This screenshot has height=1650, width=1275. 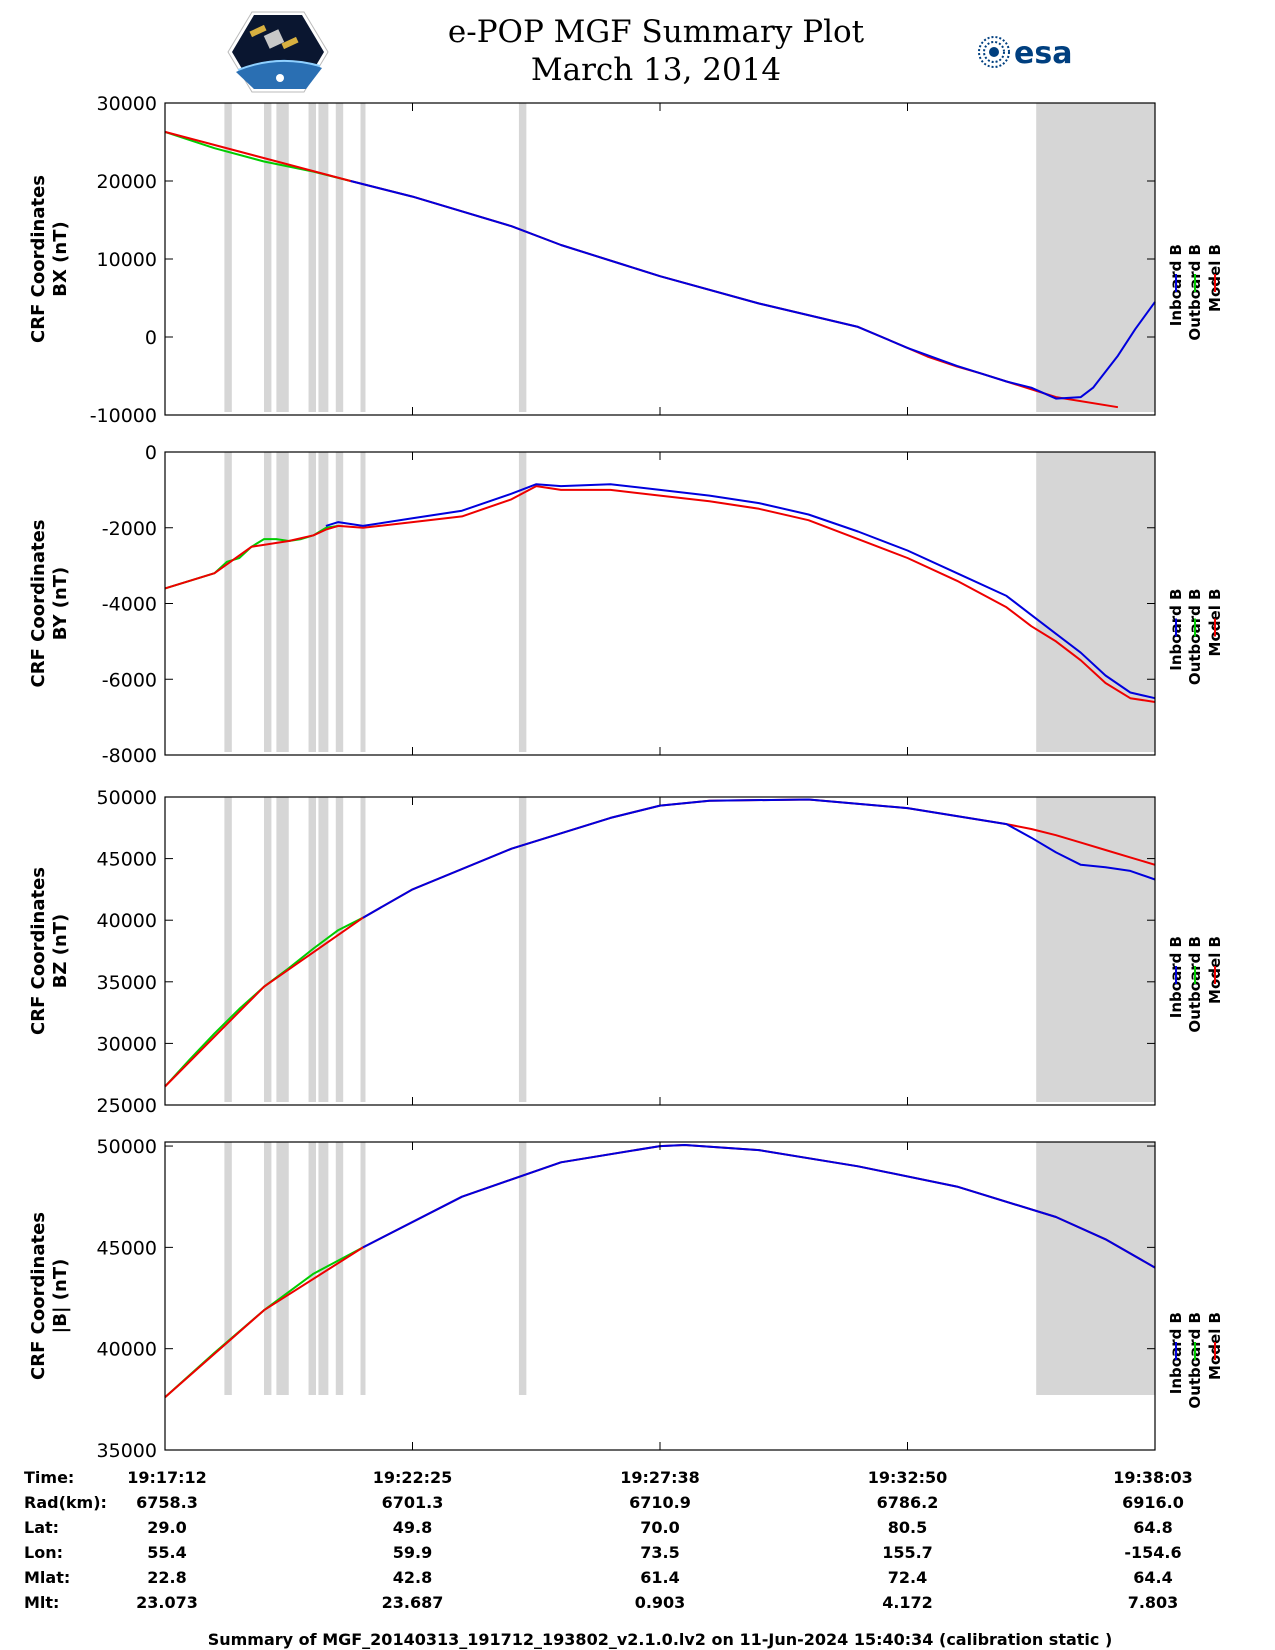 What do you see at coordinates (60, 258) in the screenshot?
I see `y-axis-label-line2: BX (nT)` at bounding box center [60, 258].